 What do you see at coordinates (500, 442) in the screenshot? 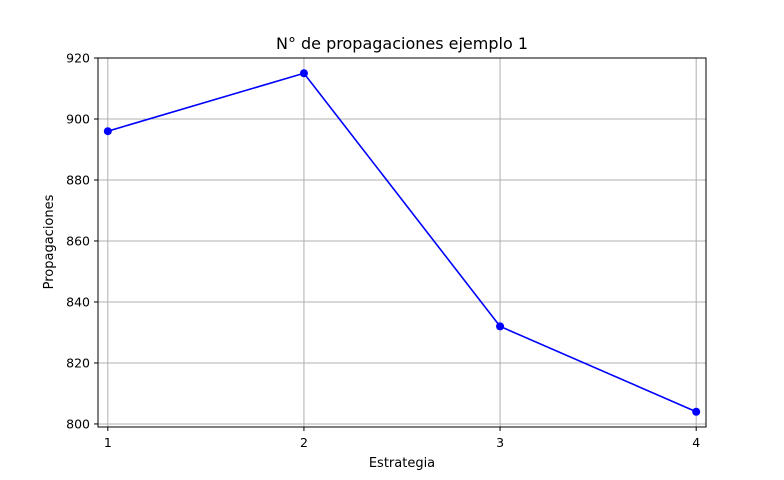
I see `x-tick-label: 3` at bounding box center [500, 442].